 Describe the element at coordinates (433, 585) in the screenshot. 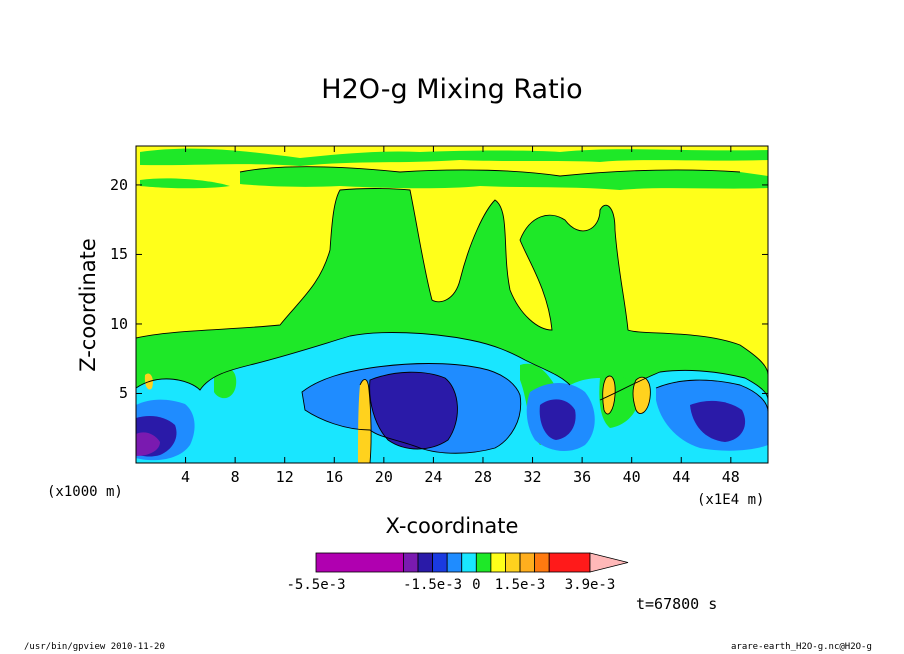

I see `colorbar-label: -1.5e-3` at that location.